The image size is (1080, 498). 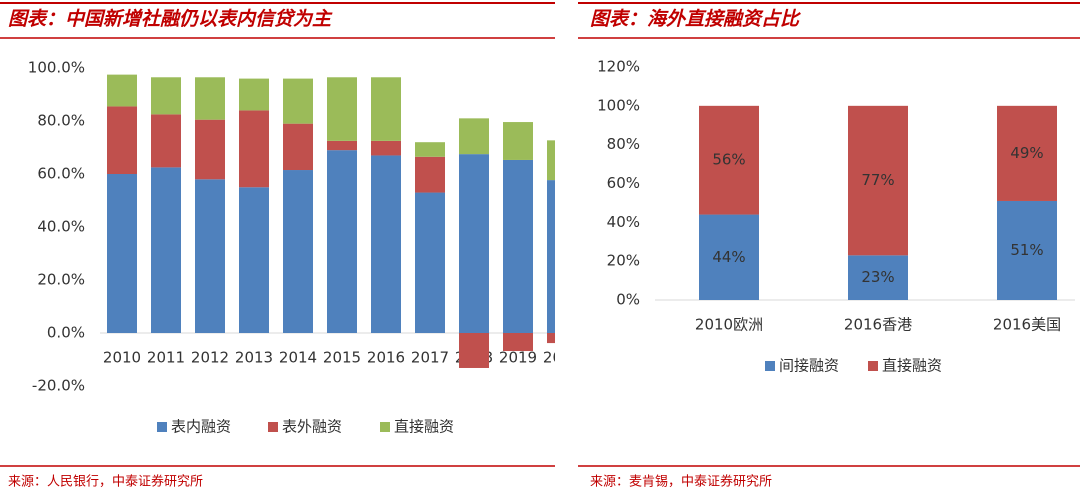 I want to click on y-tick-label: 20%, so click(x=623, y=261).